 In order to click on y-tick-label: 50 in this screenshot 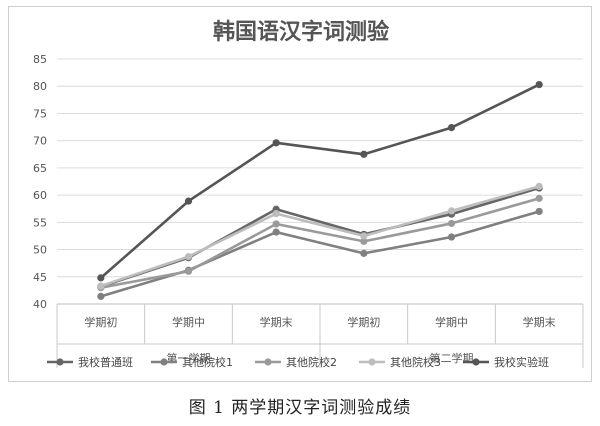, I will do `click(40, 250)`.